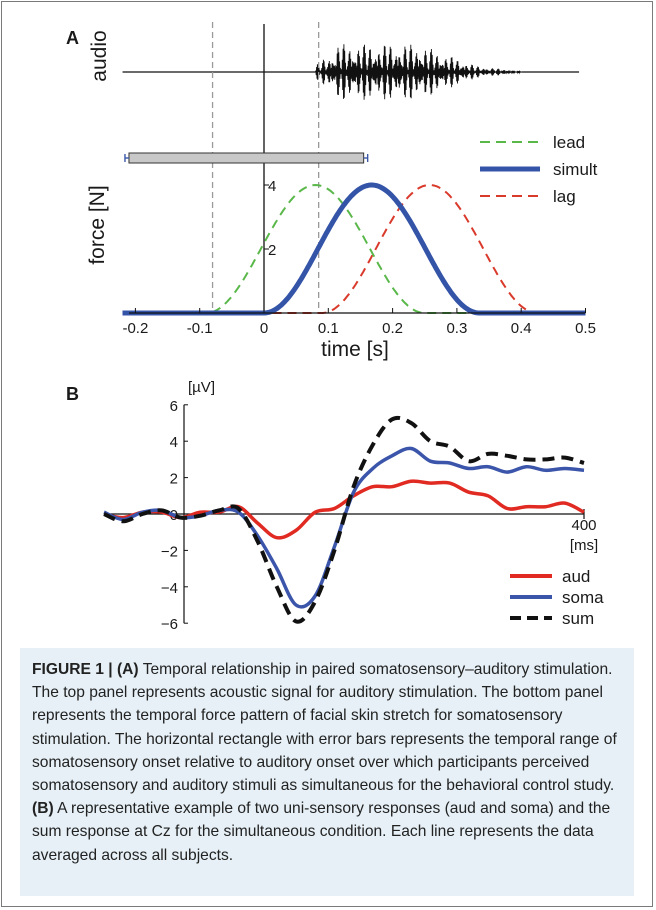 This screenshot has width=656, height=910. What do you see at coordinates (169, 624) in the screenshot?
I see `erp-y-tick-label-6: −6` at bounding box center [169, 624].